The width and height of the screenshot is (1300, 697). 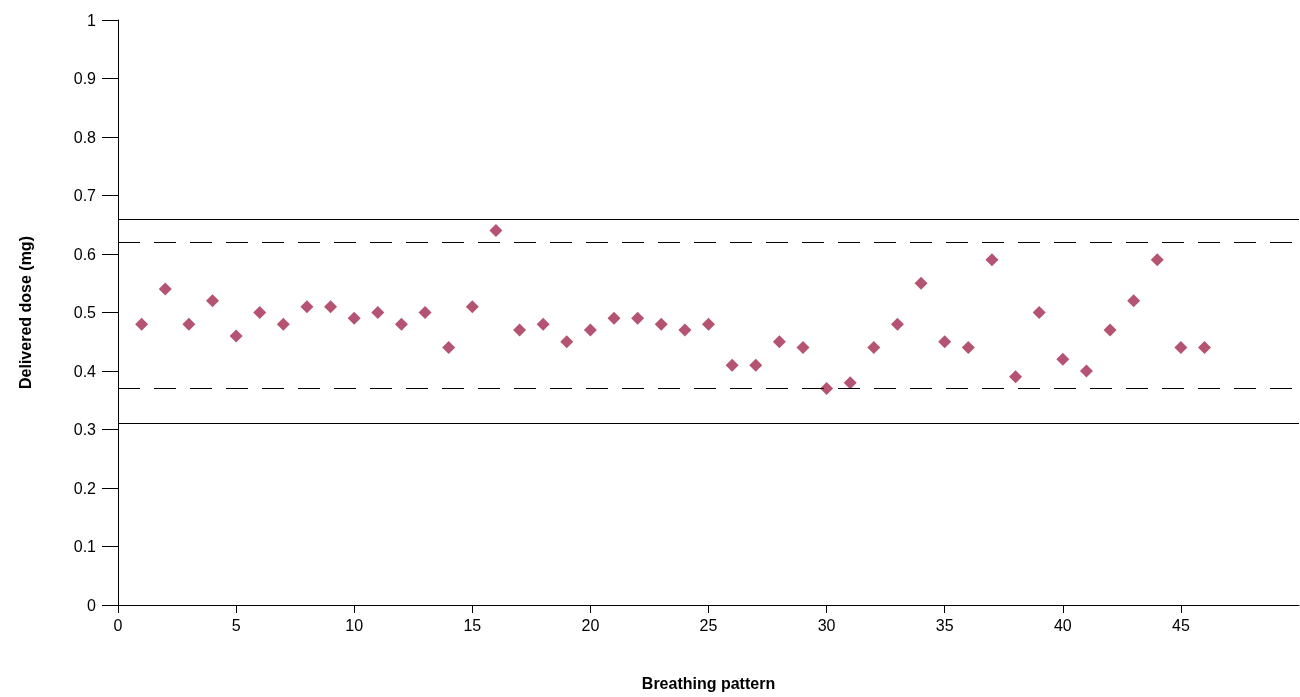 What do you see at coordinates (92, 20) in the screenshot?
I see `y-tick-label: 1` at bounding box center [92, 20].